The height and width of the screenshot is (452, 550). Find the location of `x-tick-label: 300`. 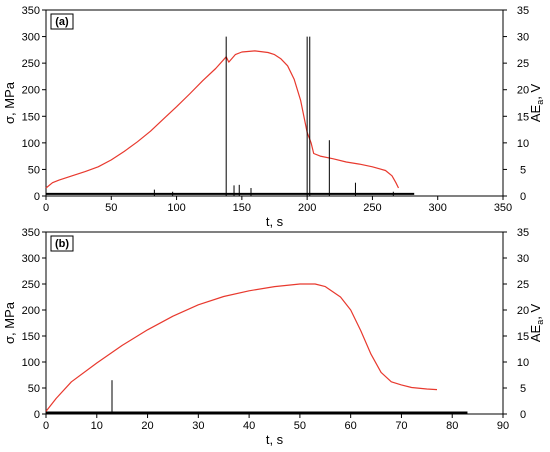

x-tick-label: 300 is located at coordinates (438, 208).